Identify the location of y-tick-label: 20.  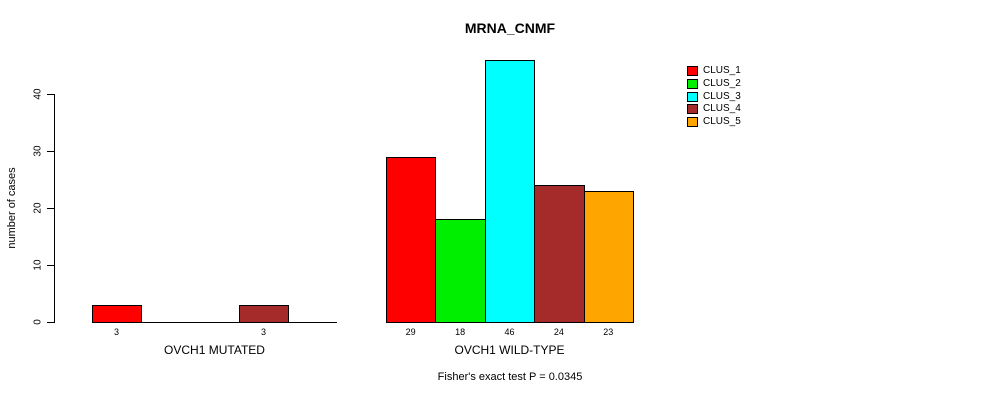
(38, 208).